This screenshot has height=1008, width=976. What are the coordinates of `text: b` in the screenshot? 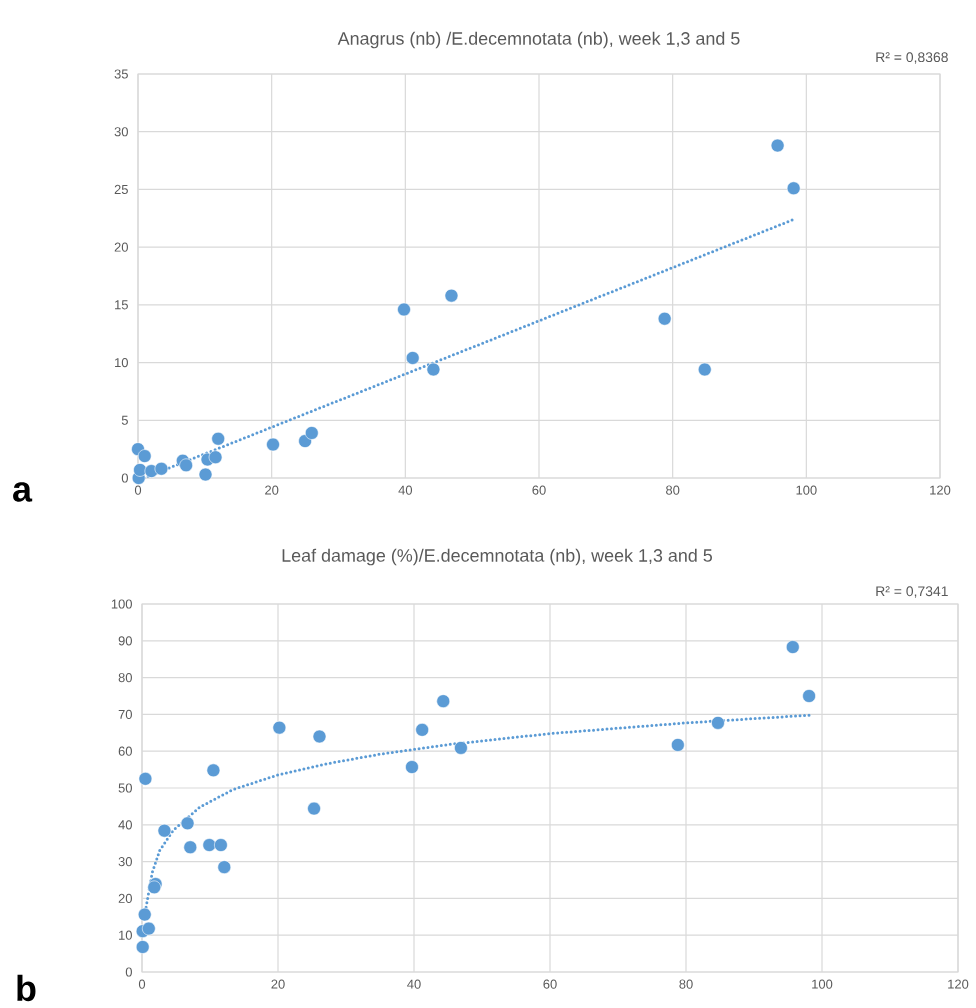 It's located at (26, 988).